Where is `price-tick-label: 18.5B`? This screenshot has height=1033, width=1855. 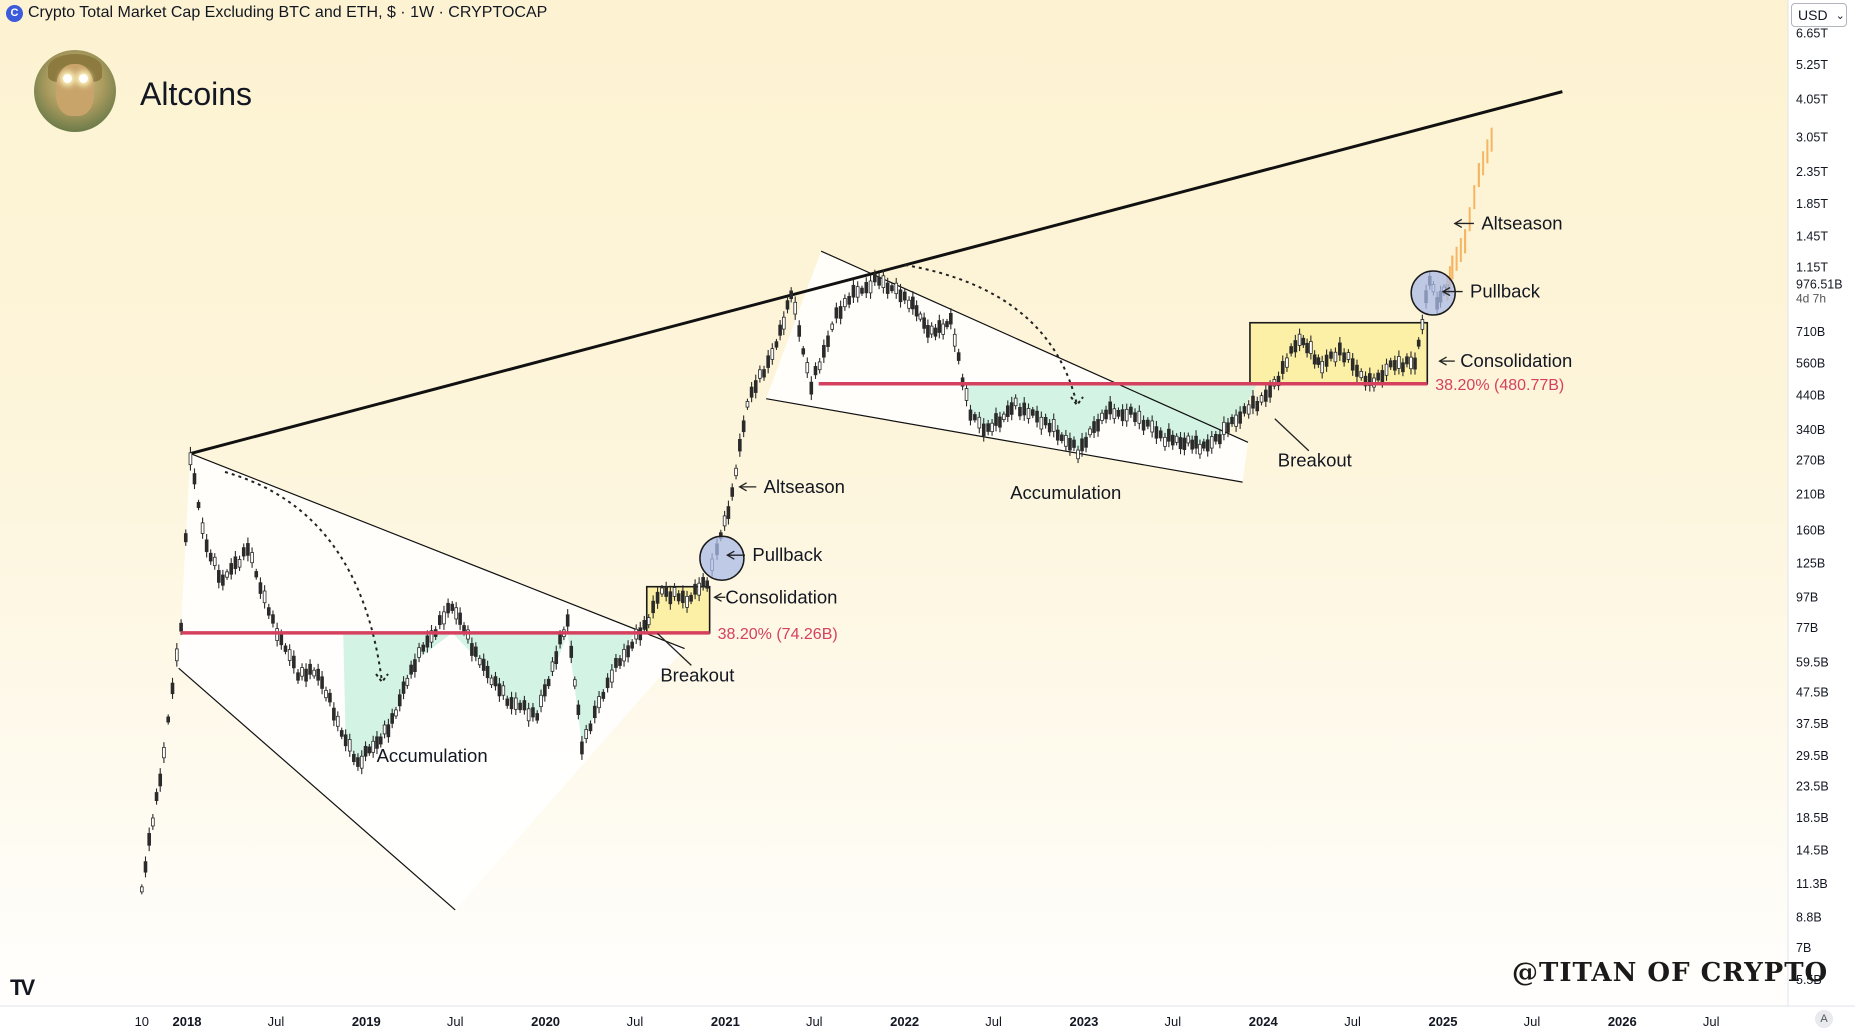 price-tick-label: 18.5B is located at coordinates (1812, 818).